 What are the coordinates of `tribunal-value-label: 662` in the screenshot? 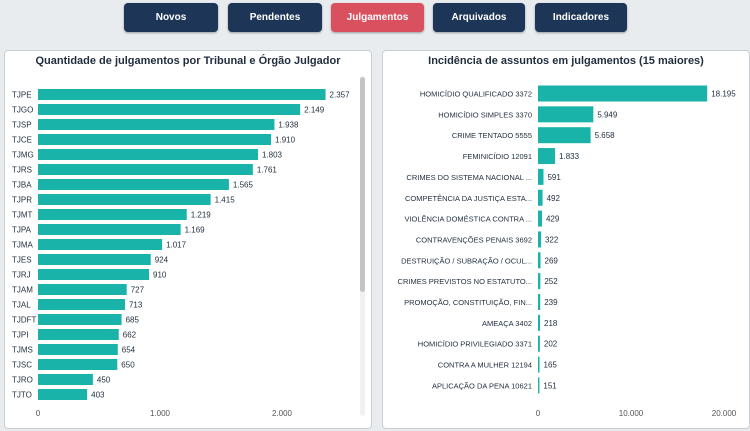 It's located at (130, 335).